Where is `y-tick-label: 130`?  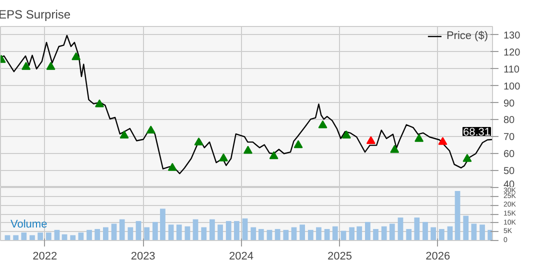
y-tick-label: 130 is located at coordinates (512, 36).